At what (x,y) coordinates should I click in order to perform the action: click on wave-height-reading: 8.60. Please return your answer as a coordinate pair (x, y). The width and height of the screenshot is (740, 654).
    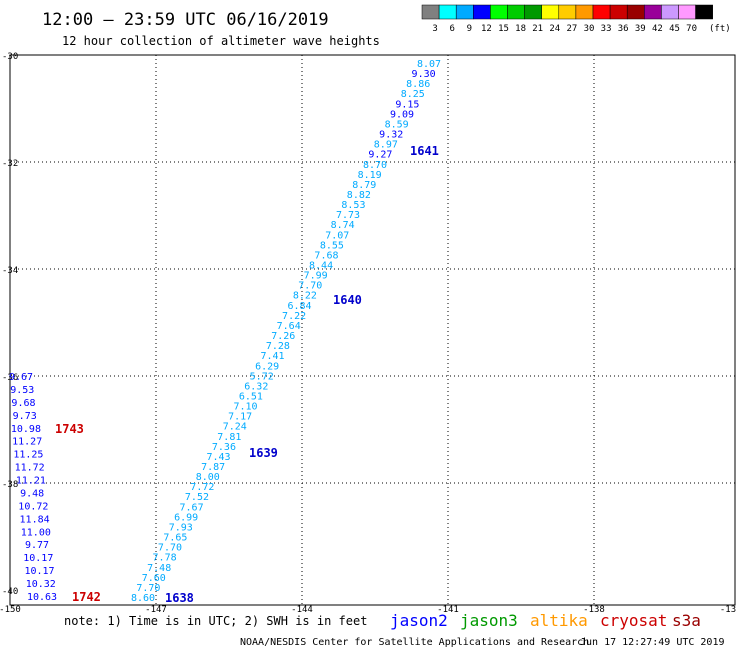
    Looking at the image, I should click on (143, 598).